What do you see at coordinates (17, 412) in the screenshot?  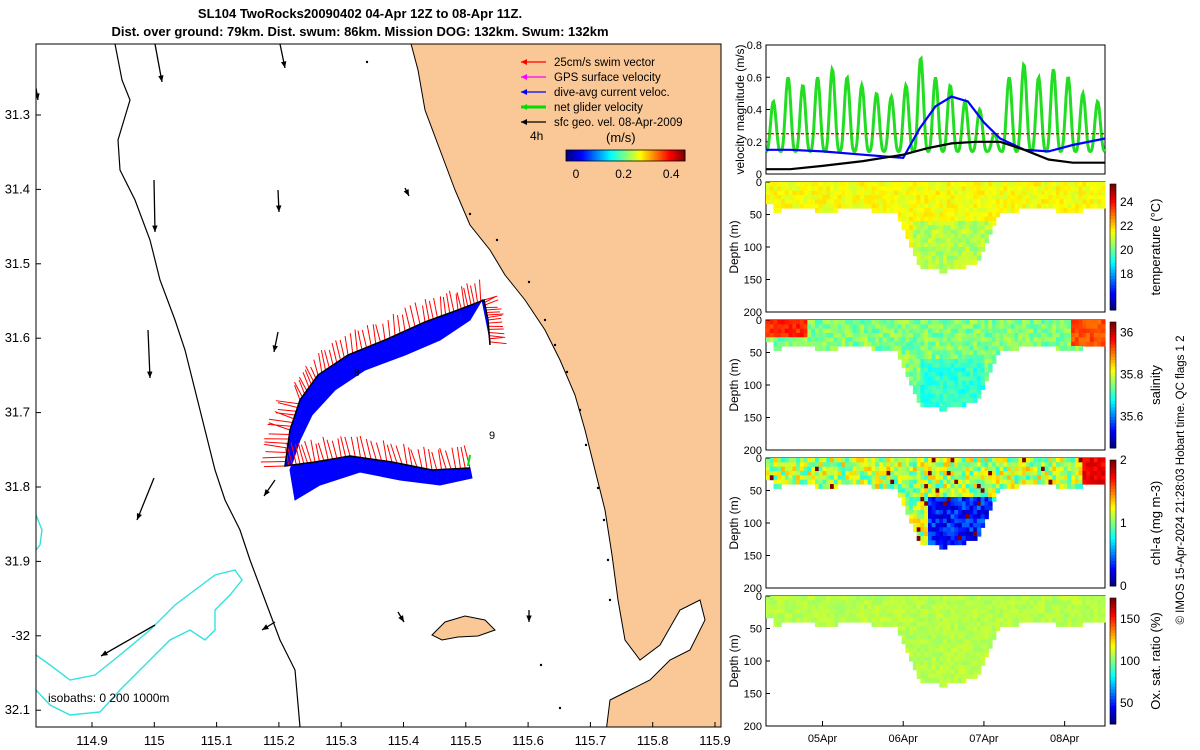 I see `map-y-tick-label: 31.7` at bounding box center [17, 412].